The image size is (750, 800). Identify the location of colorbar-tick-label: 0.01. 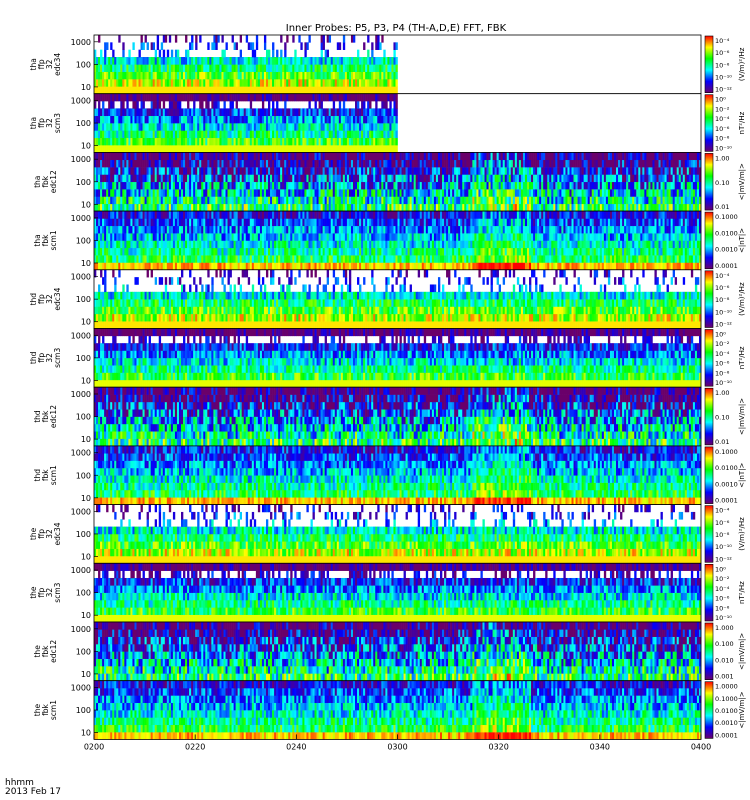
(722, 207).